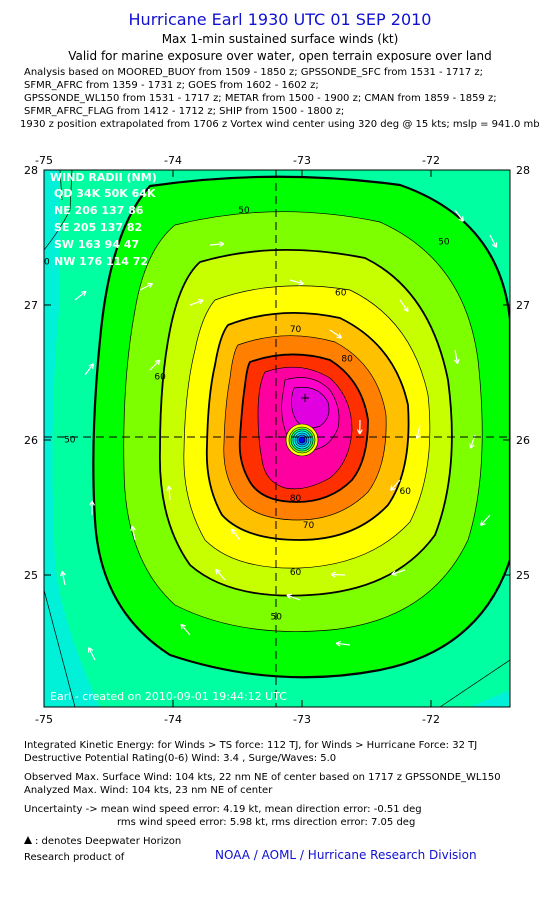 This screenshot has height=915, width=560. What do you see at coordinates (523, 440) in the screenshot?
I see `y-tick-label-right: 26` at bounding box center [523, 440].